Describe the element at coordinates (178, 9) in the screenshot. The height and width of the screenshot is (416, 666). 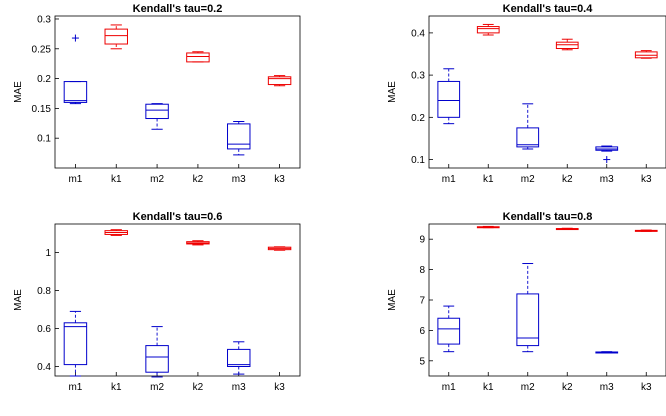
I see `chart-title: Kendall's tau=0.2` at that location.